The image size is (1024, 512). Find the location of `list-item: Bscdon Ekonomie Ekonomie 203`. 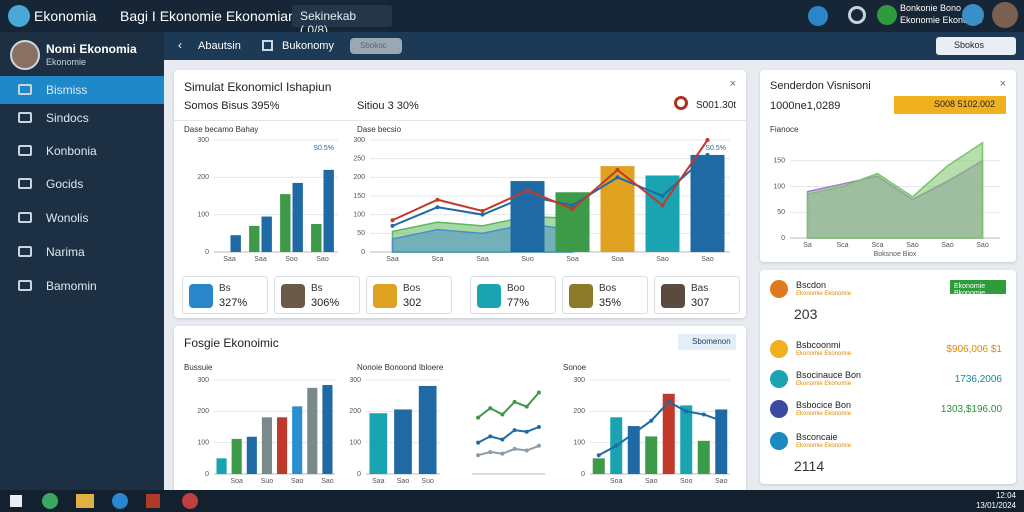

list-item: Bscdon Ekonomie Ekonomie 203 is located at coordinates (888, 303).